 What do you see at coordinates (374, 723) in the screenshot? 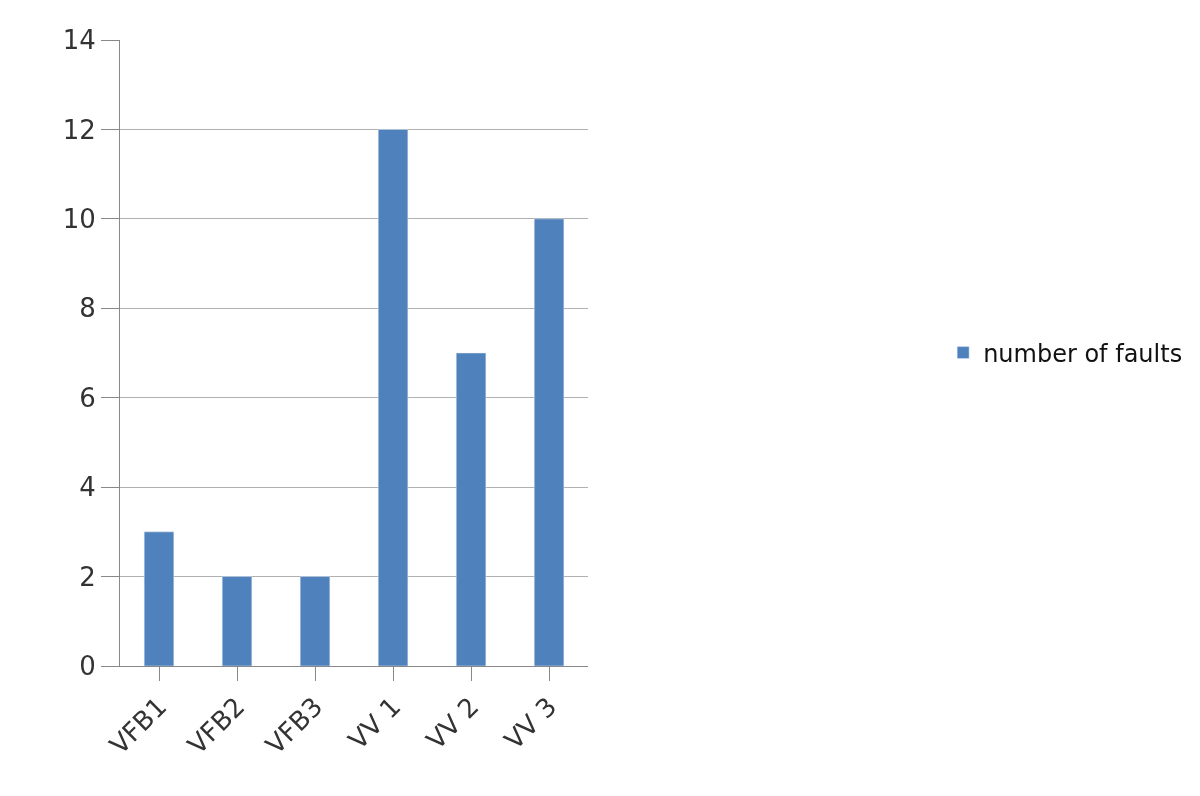
I see `x-tick-label: VV 1` at bounding box center [374, 723].